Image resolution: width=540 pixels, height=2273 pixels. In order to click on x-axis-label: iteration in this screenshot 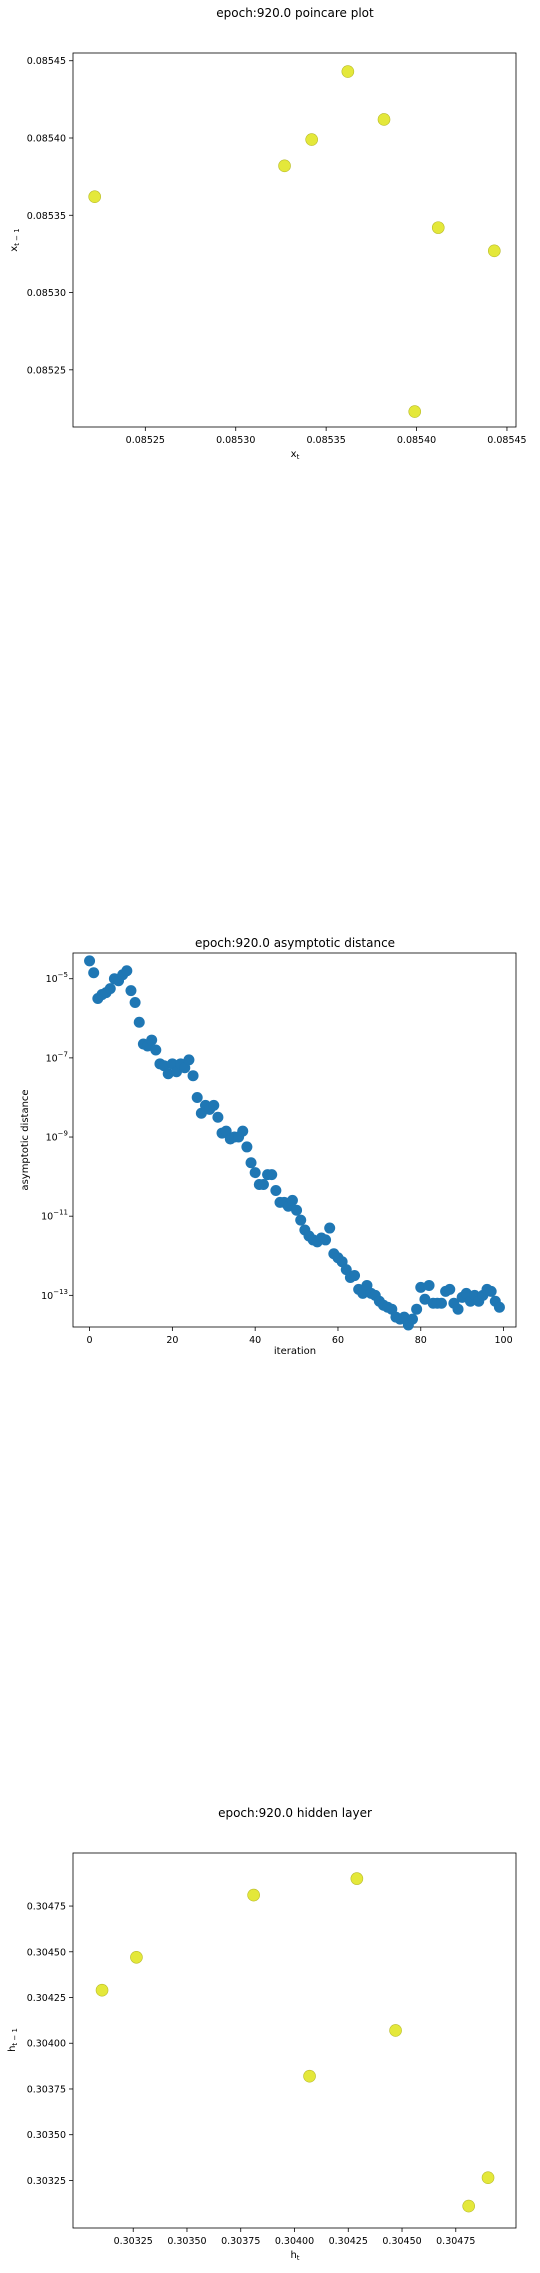, I will do `click(295, 1351)`.